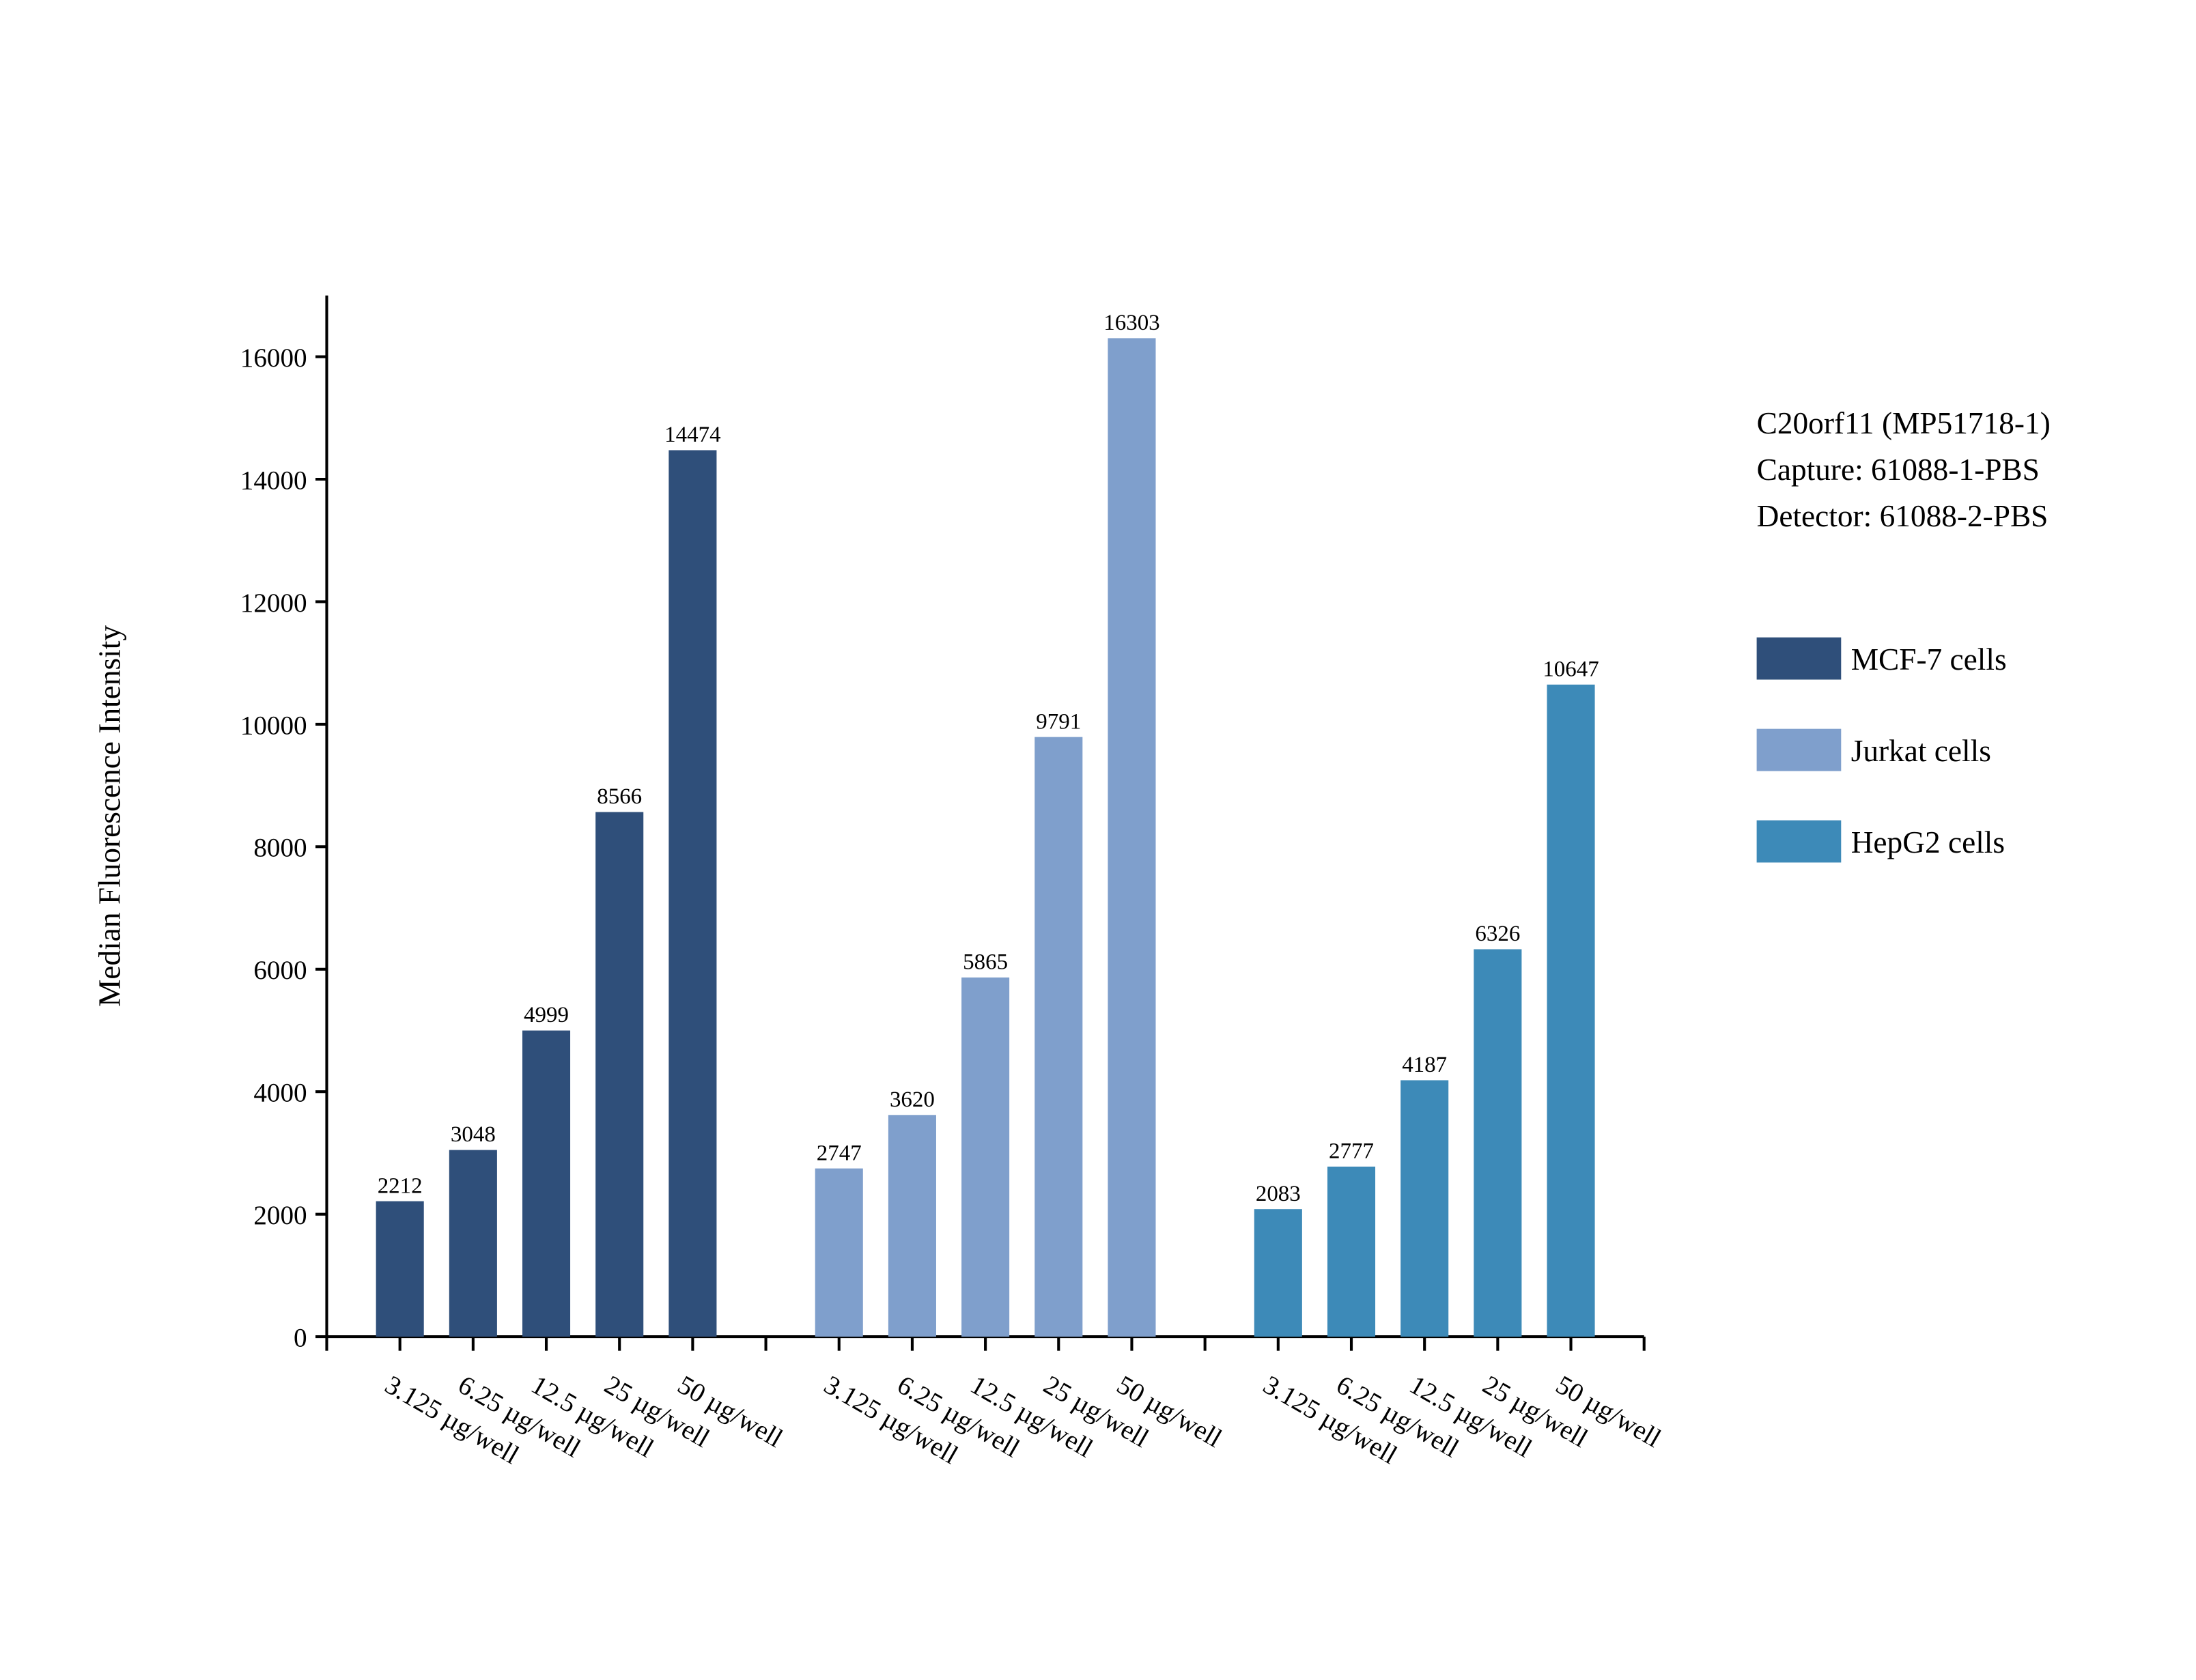 Image resolution: width=2196 pixels, height=1680 pixels. Describe the element at coordinates (1131, 323) in the screenshot. I see `value-label: 16303` at that location.